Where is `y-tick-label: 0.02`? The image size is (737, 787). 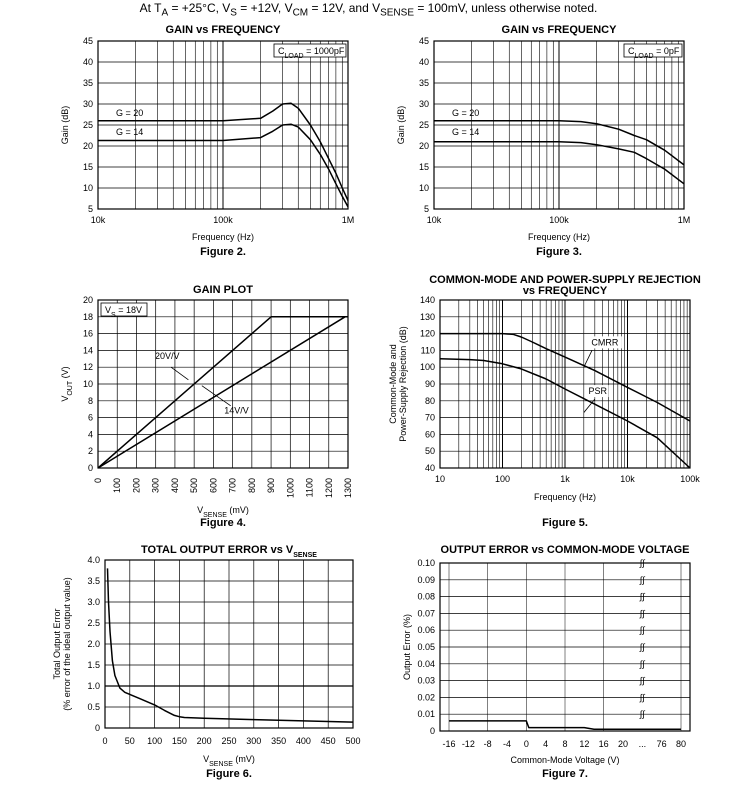 y-tick-label: 0.02 is located at coordinates (426, 697).